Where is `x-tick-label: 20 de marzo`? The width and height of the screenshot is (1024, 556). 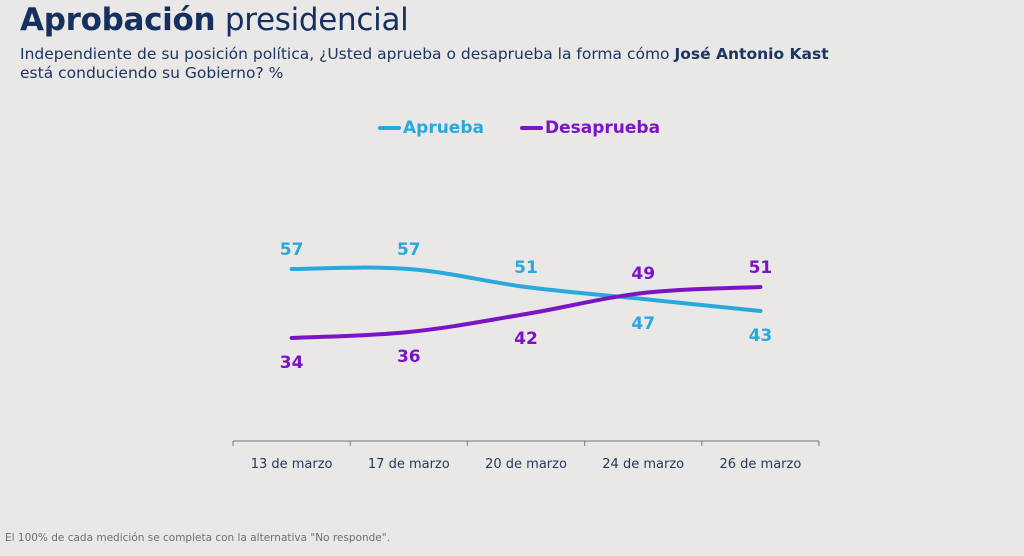 x-tick-label: 20 de marzo is located at coordinates (526, 464).